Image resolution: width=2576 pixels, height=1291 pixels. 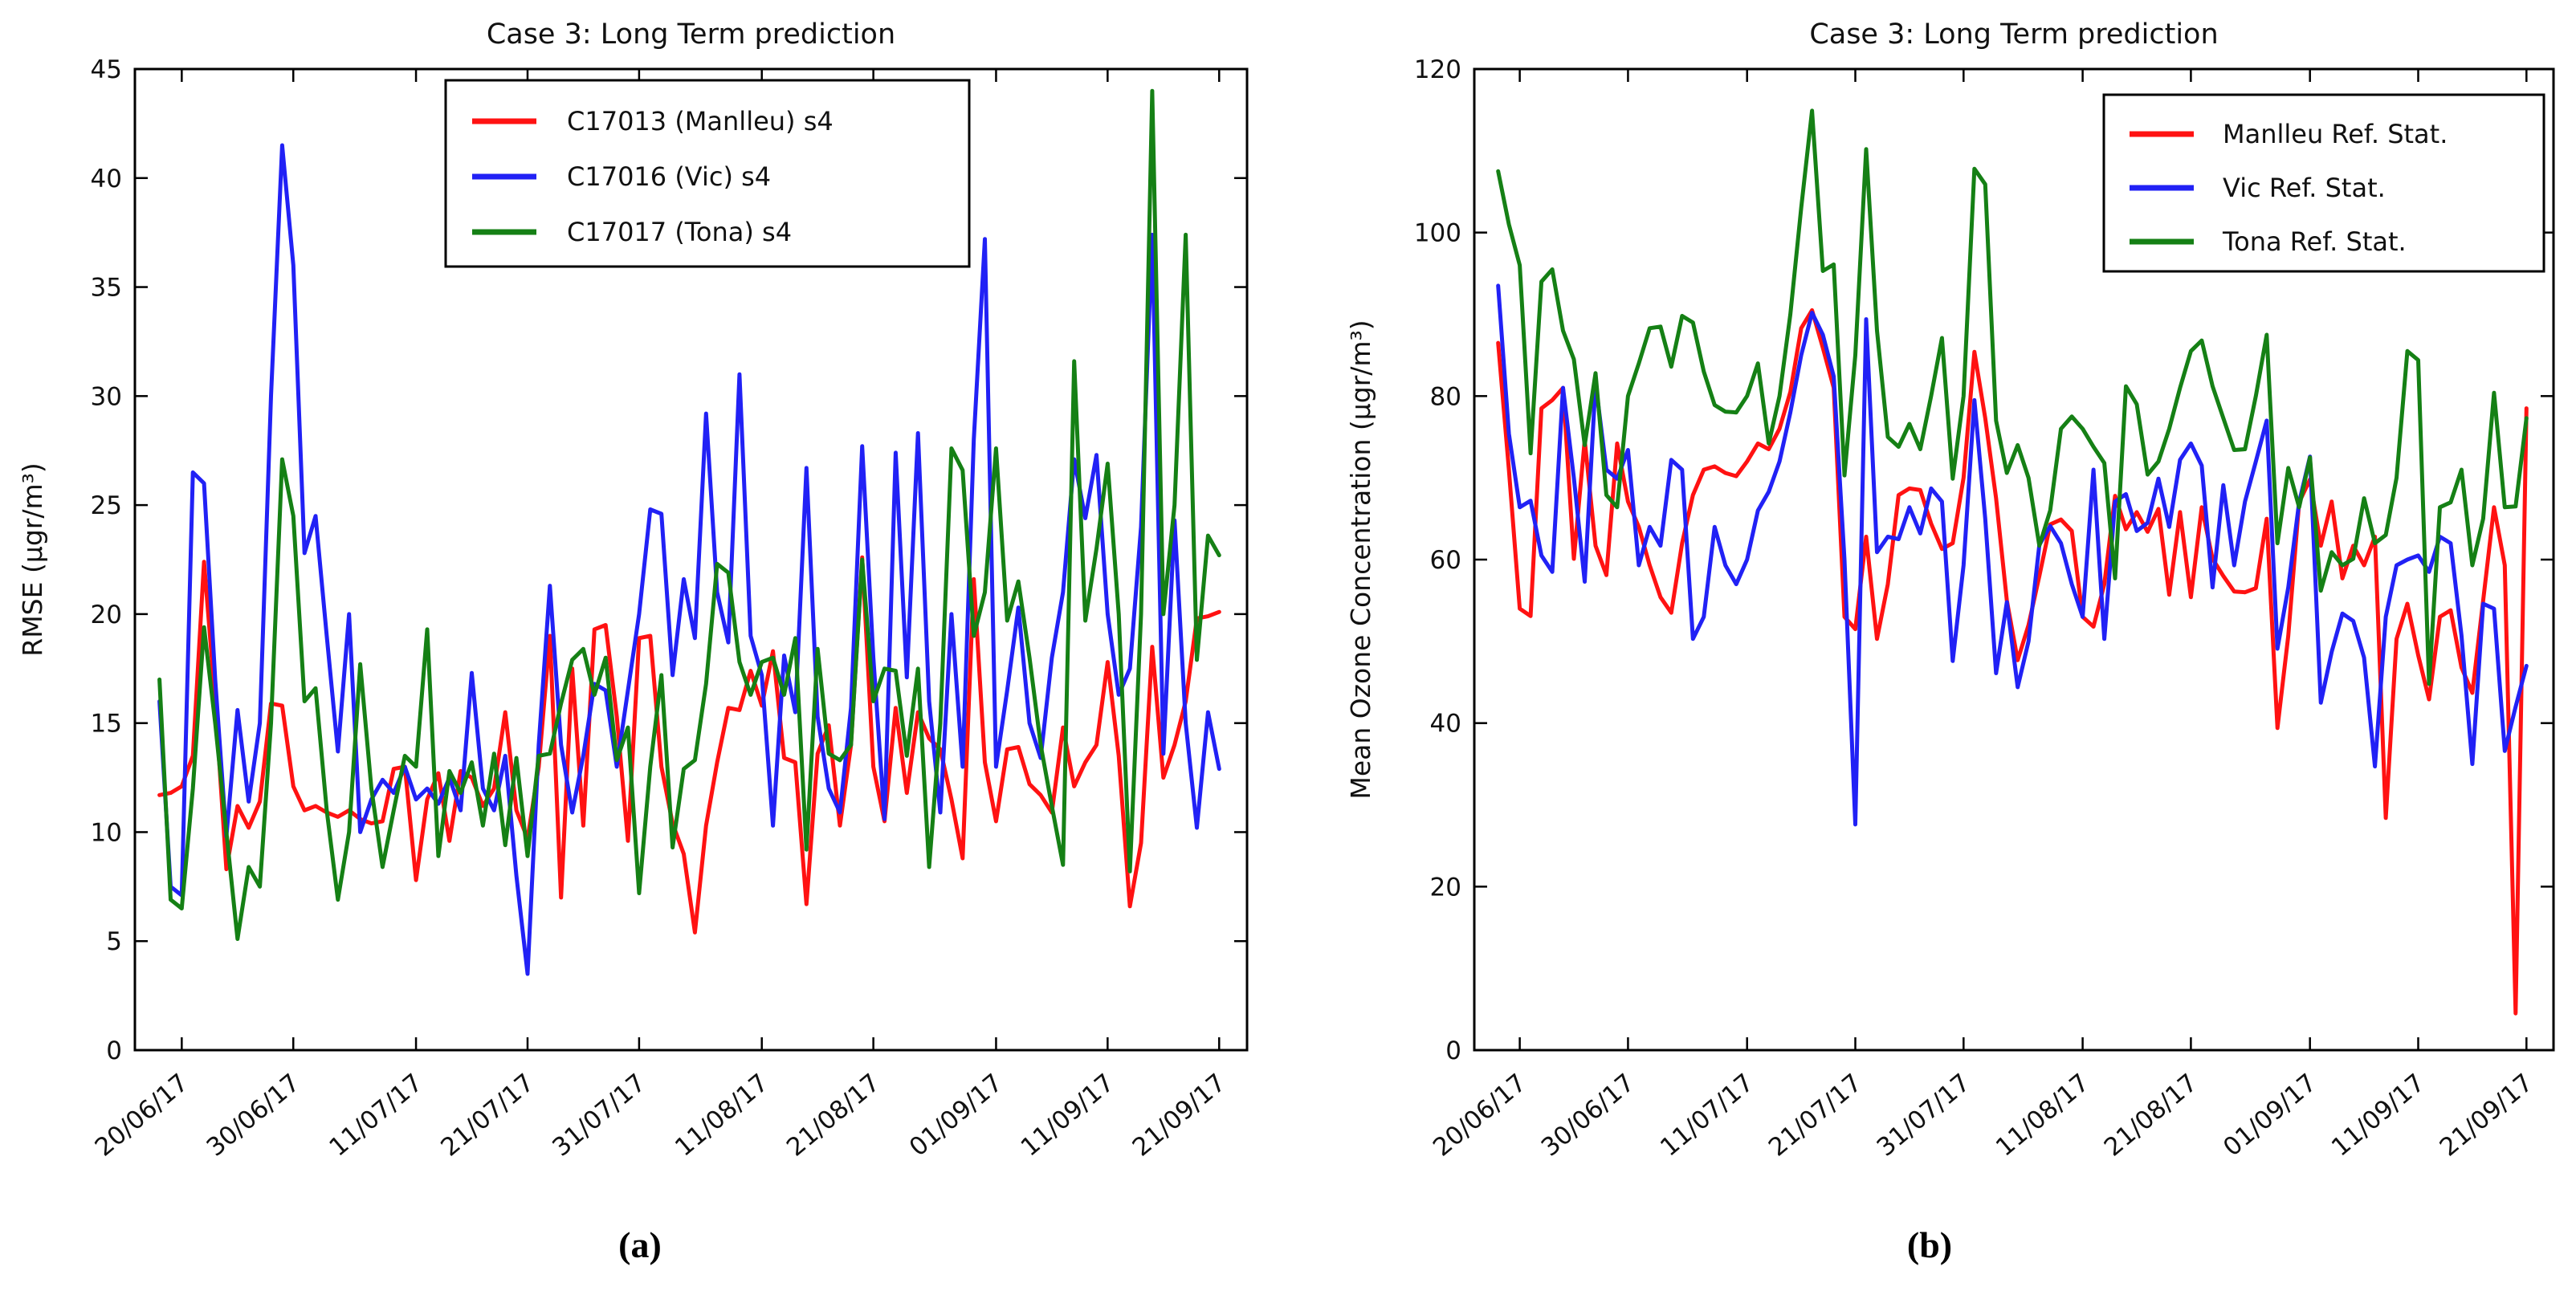 I want to click on legend-label: Manlleu Ref. Stat., so click(x=2335, y=134).